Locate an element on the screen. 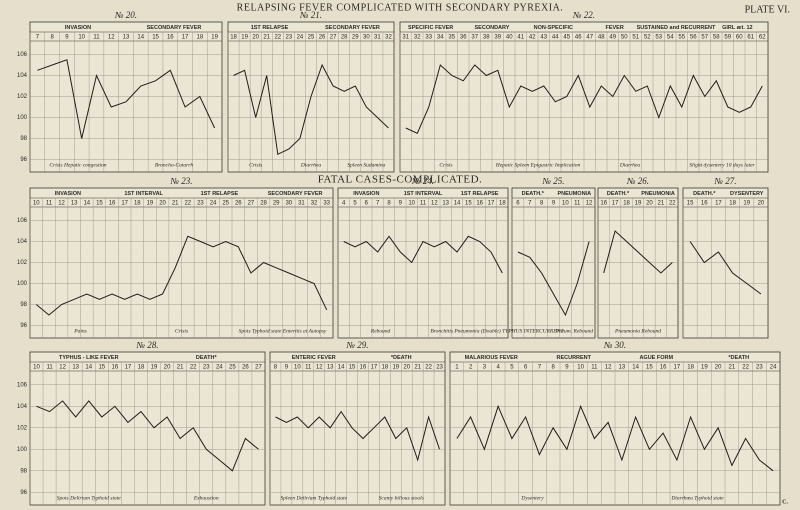  day-label: 37 is located at coordinates (474, 38).